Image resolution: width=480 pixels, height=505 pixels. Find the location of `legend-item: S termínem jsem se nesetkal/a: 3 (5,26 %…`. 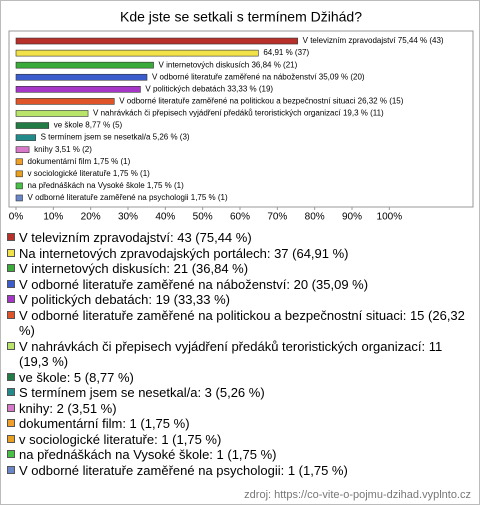

legend-item: S termínem jsem se nesetkal/a: 3 (5,26 %… is located at coordinates (240, 393).